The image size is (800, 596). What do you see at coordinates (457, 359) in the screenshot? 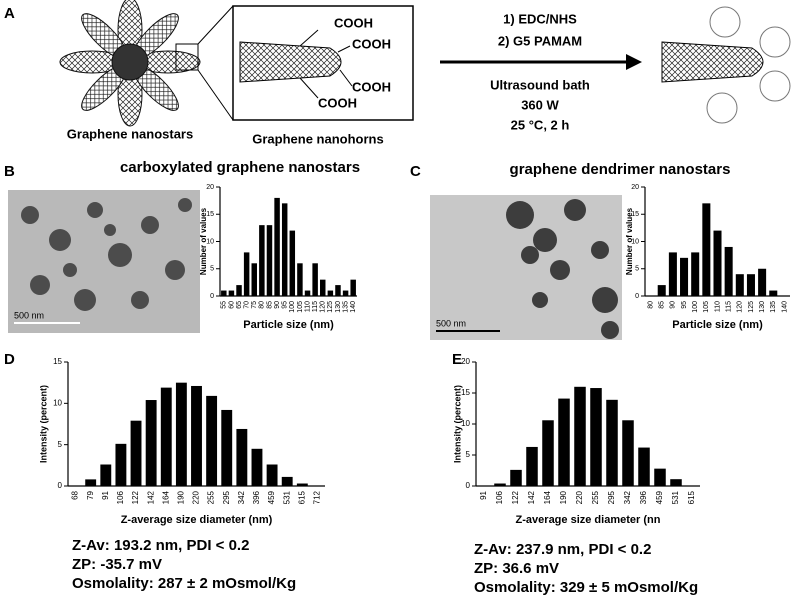
I see `panel-label: E` at bounding box center [457, 359].